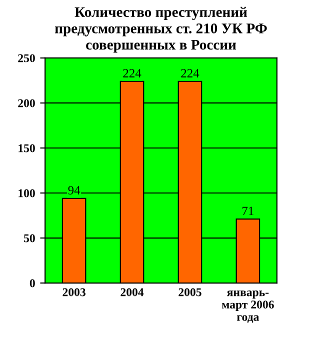 Image resolution: width=322 pixels, height=341 pixels. Describe the element at coordinates (26, 103) in the screenshot. I see `y-tick-label: 200` at that location.